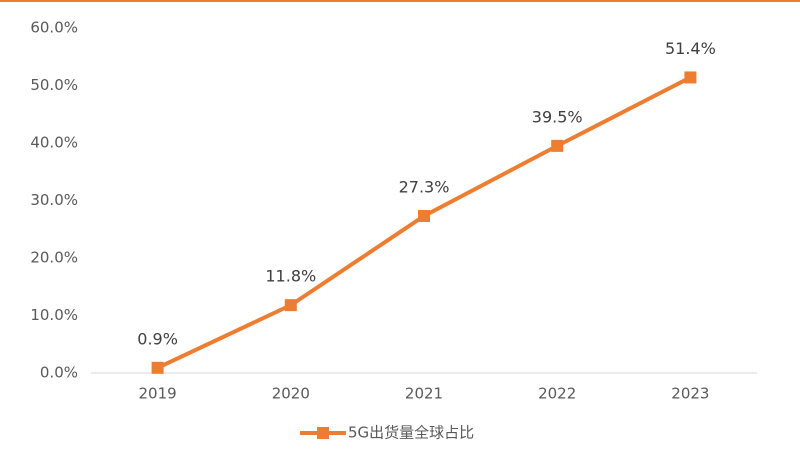 This screenshot has width=800, height=454. Describe the element at coordinates (323, 433) in the screenshot. I see `legend-marker` at that location.